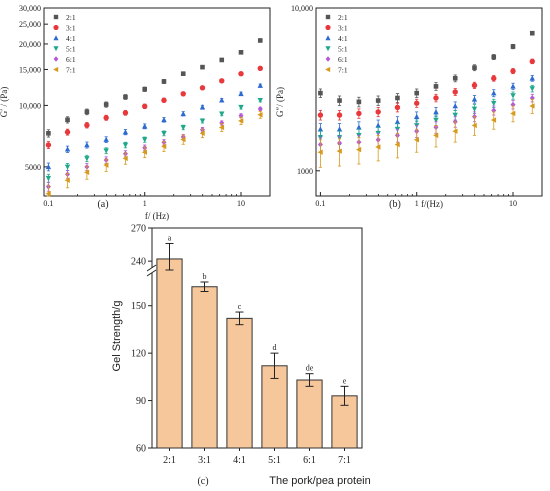  I want to click on category-label-2-1: 2:1, so click(169, 460).